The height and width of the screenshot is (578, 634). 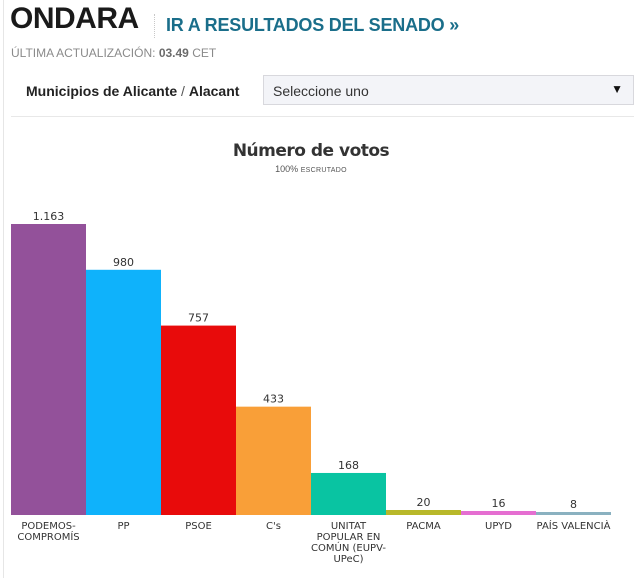 I want to click on updated-timezone: CET, so click(x=204, y=53).